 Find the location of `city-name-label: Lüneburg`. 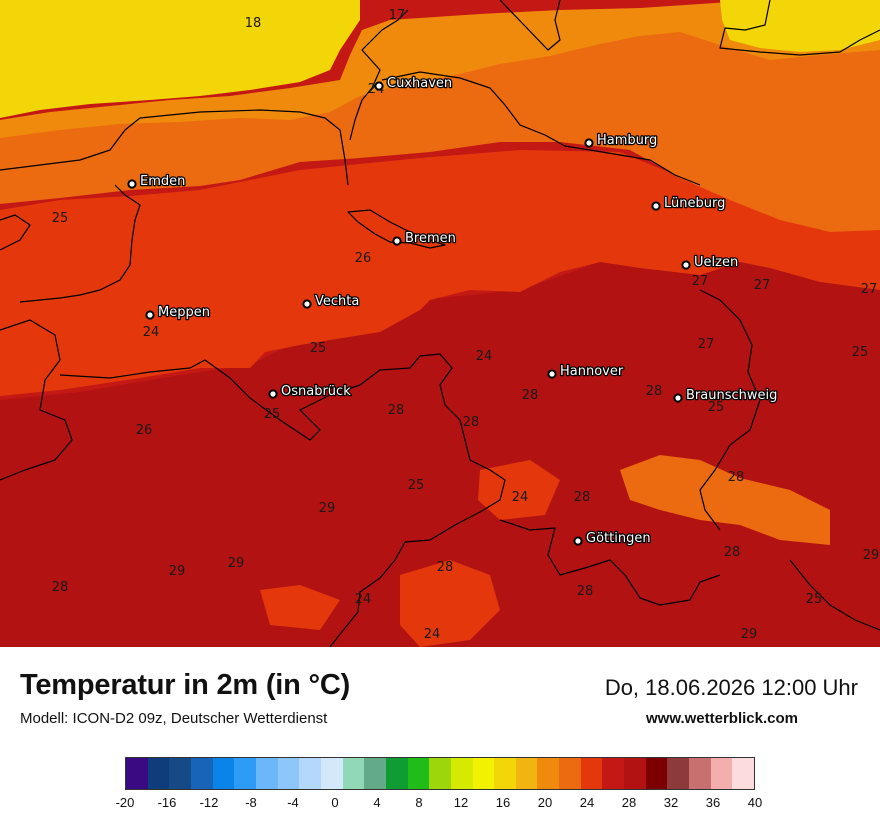

city-name-label: Lüneburg is located at coordinates (694, 203).